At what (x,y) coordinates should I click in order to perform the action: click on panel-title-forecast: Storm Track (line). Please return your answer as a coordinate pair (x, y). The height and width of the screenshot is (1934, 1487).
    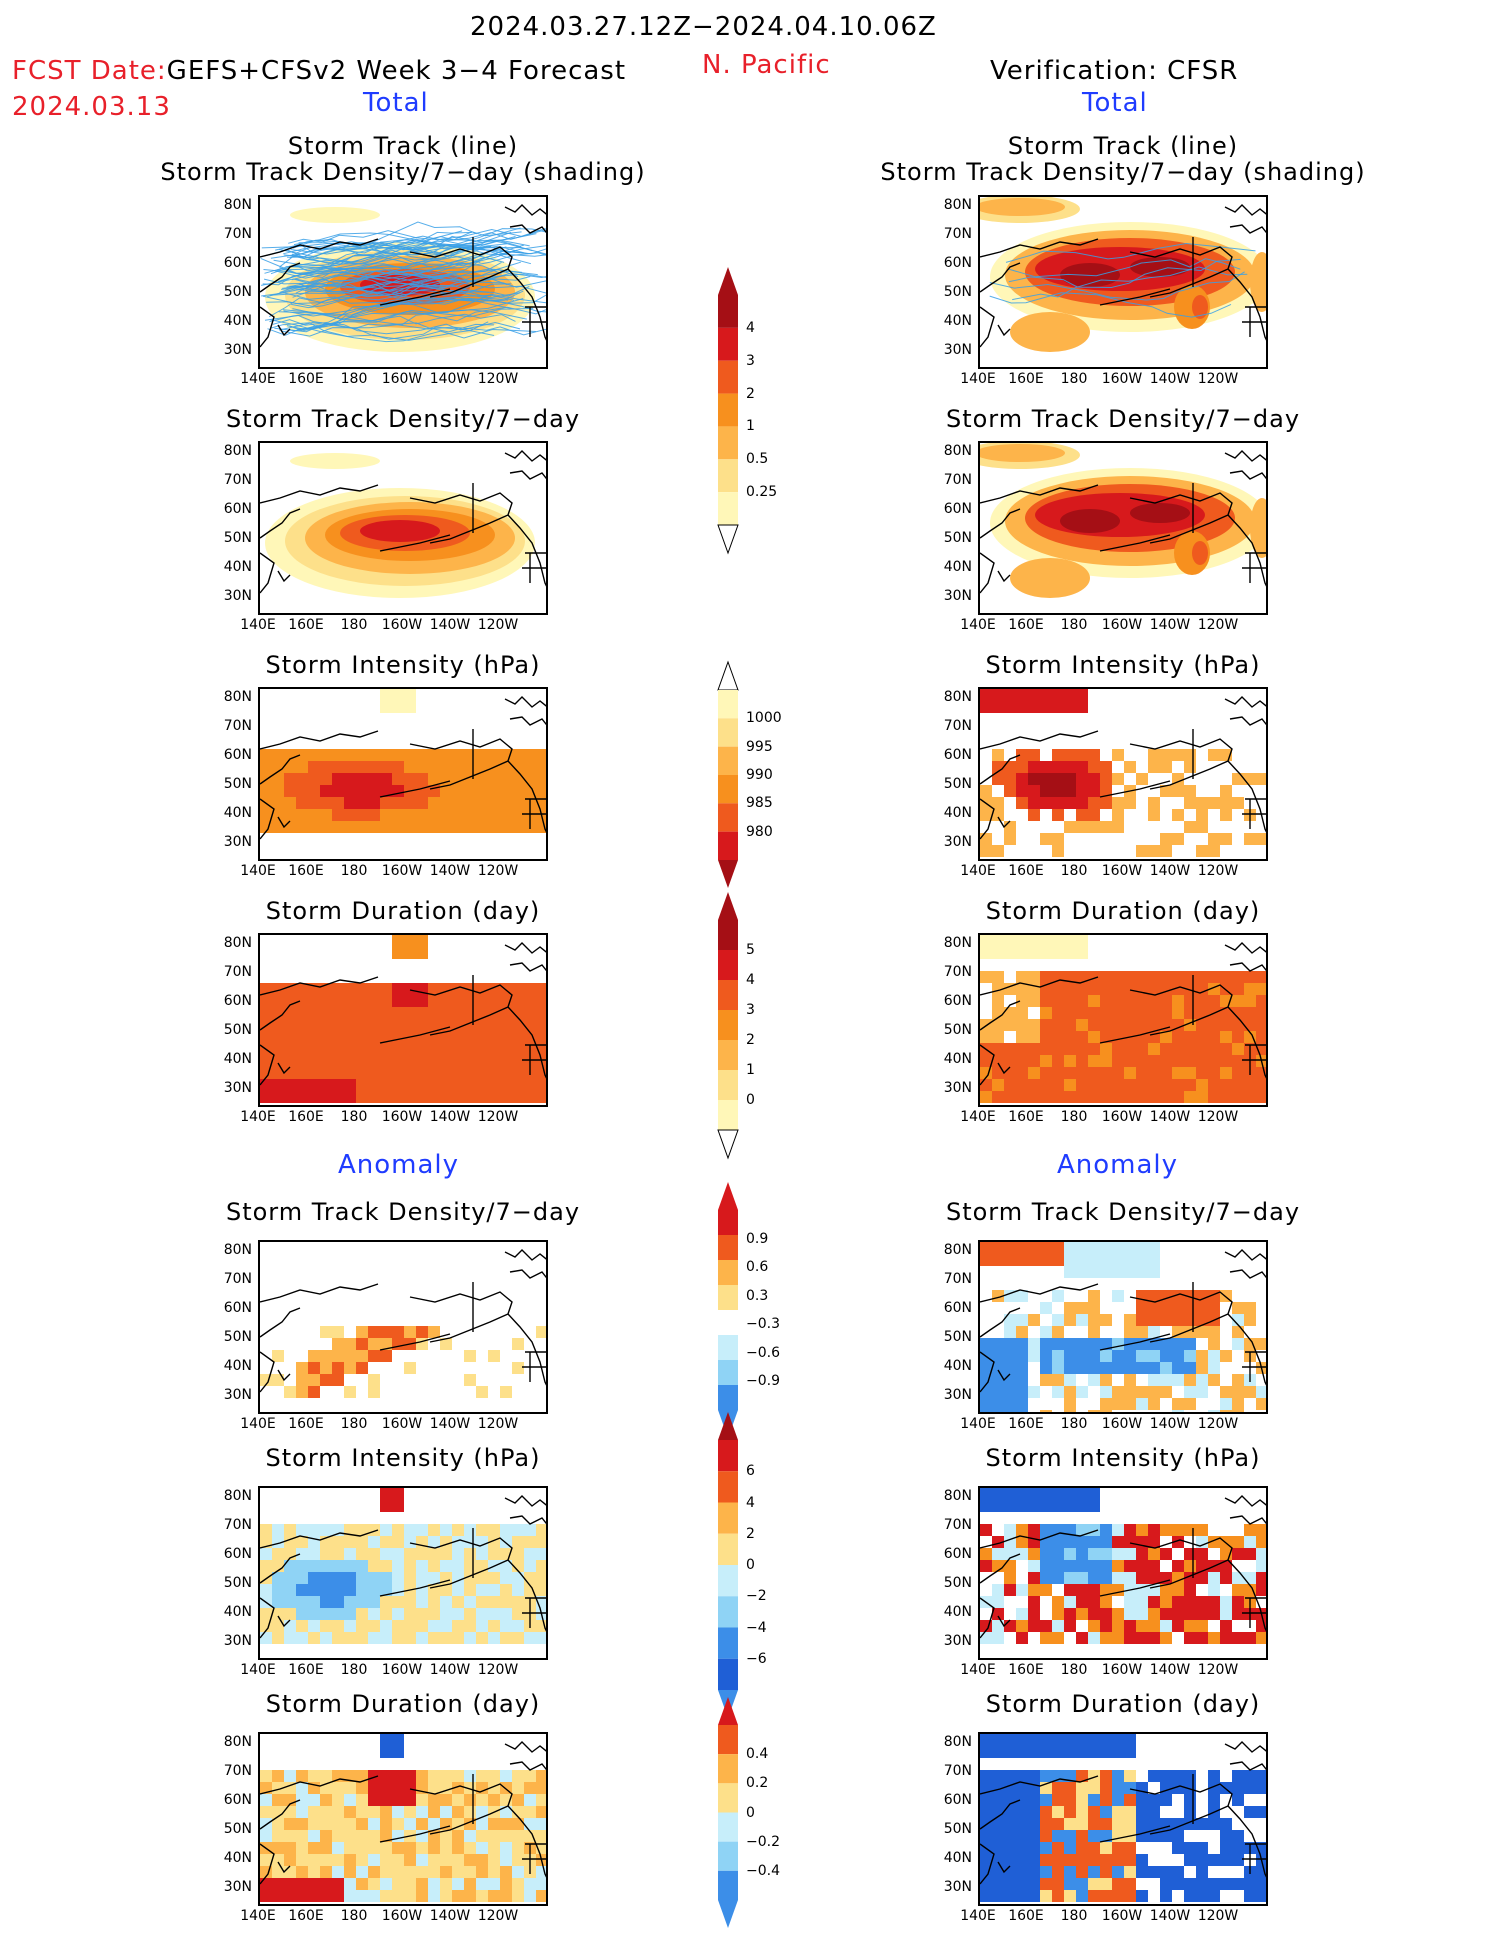
    Looking at the image, I should click on (403, 146).